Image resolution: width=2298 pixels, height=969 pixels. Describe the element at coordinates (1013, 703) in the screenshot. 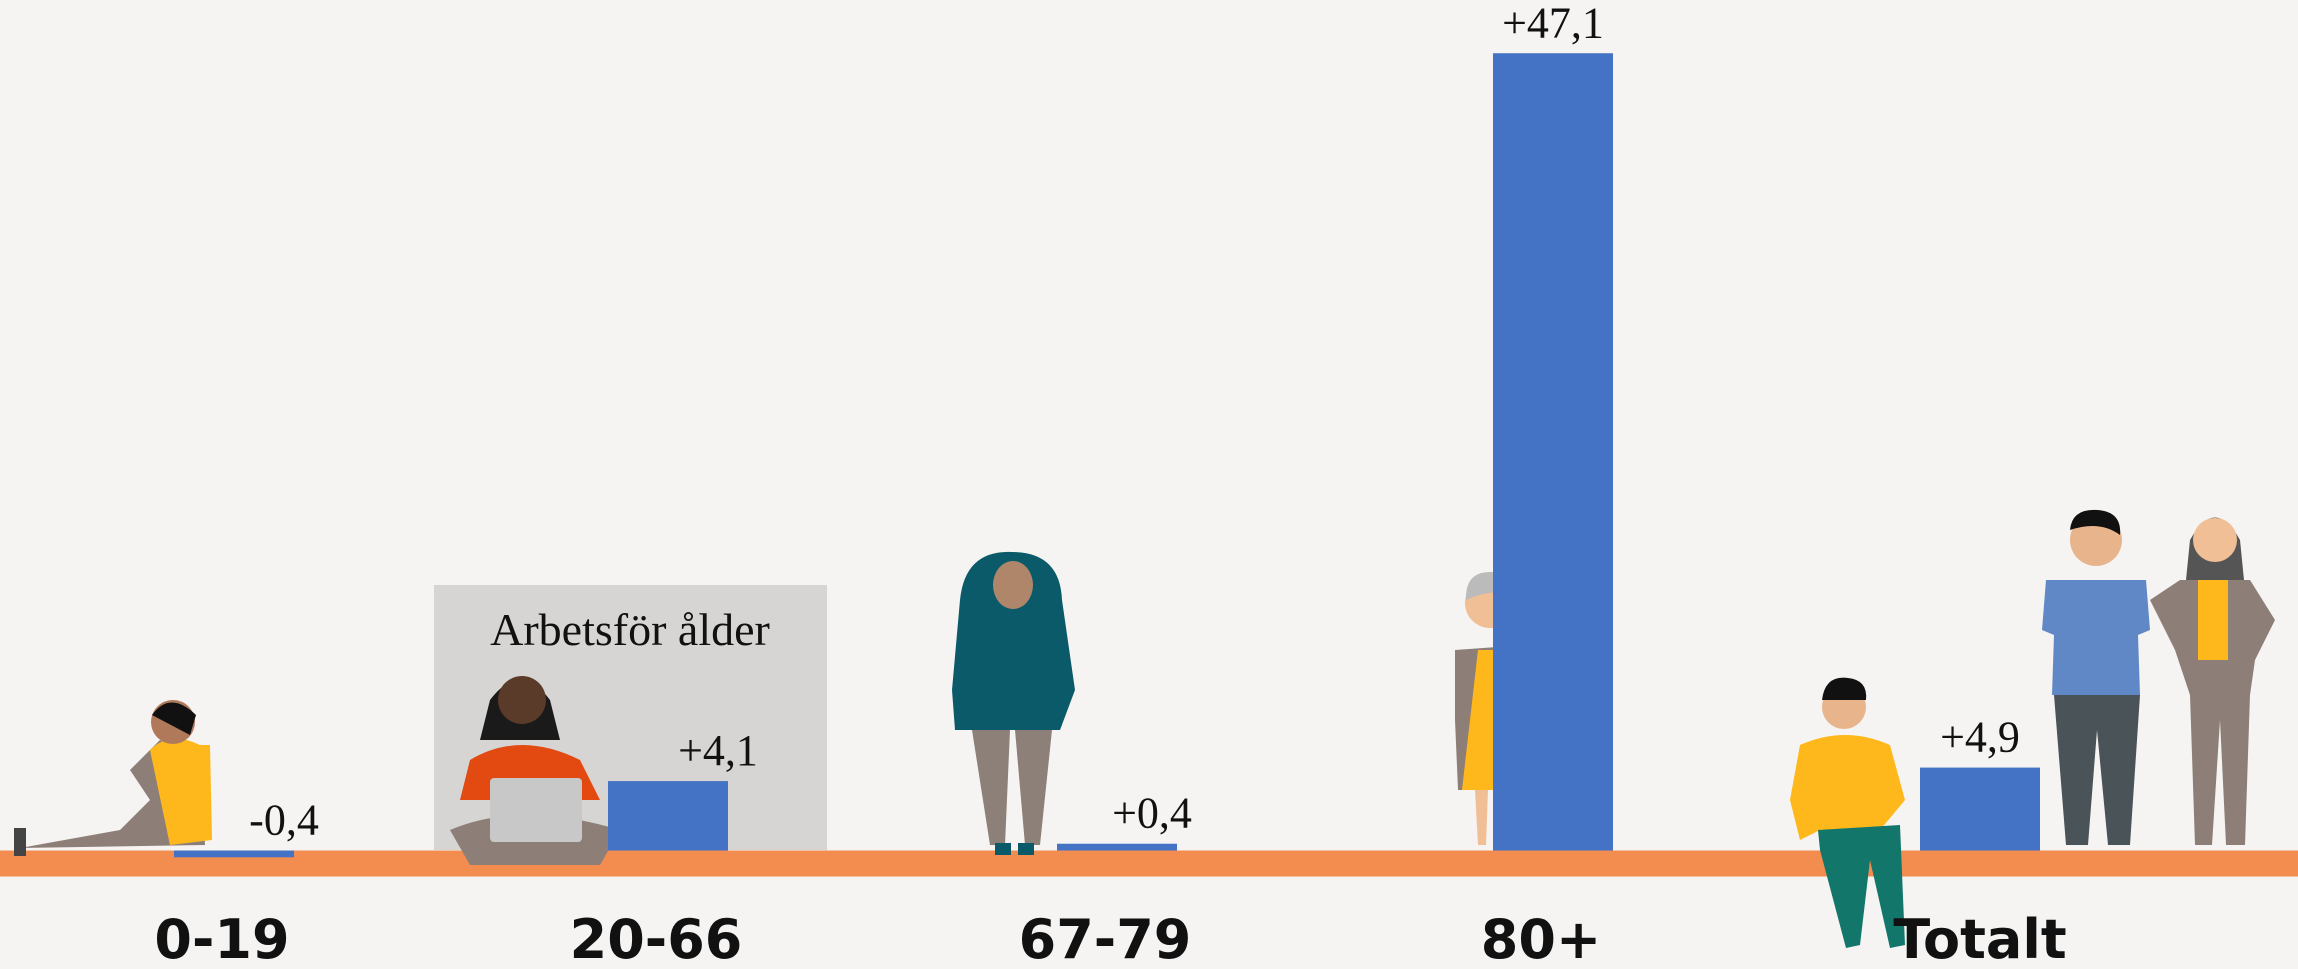

I see `person-hood` at that location.